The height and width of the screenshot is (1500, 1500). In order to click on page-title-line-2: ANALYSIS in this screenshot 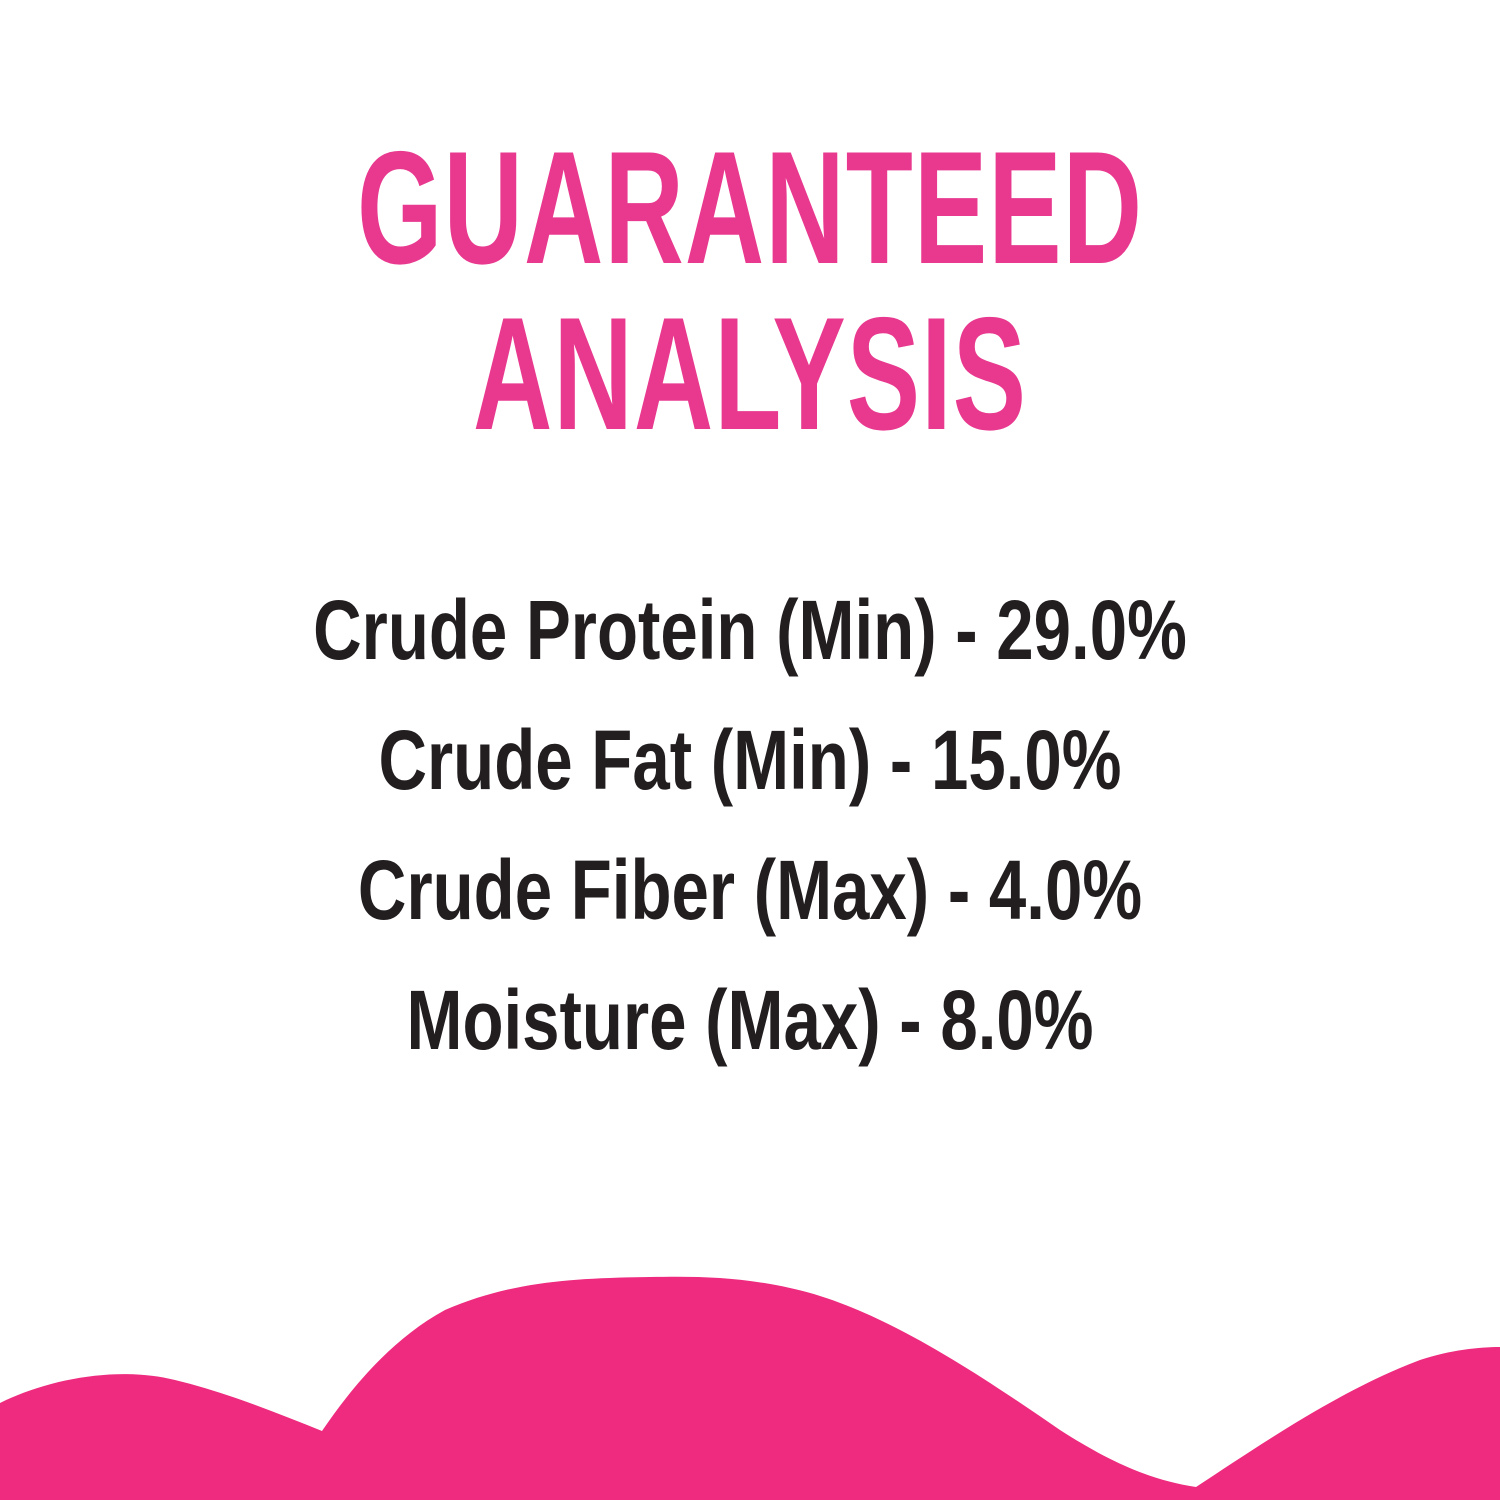, I will do `click(750, 374)`.